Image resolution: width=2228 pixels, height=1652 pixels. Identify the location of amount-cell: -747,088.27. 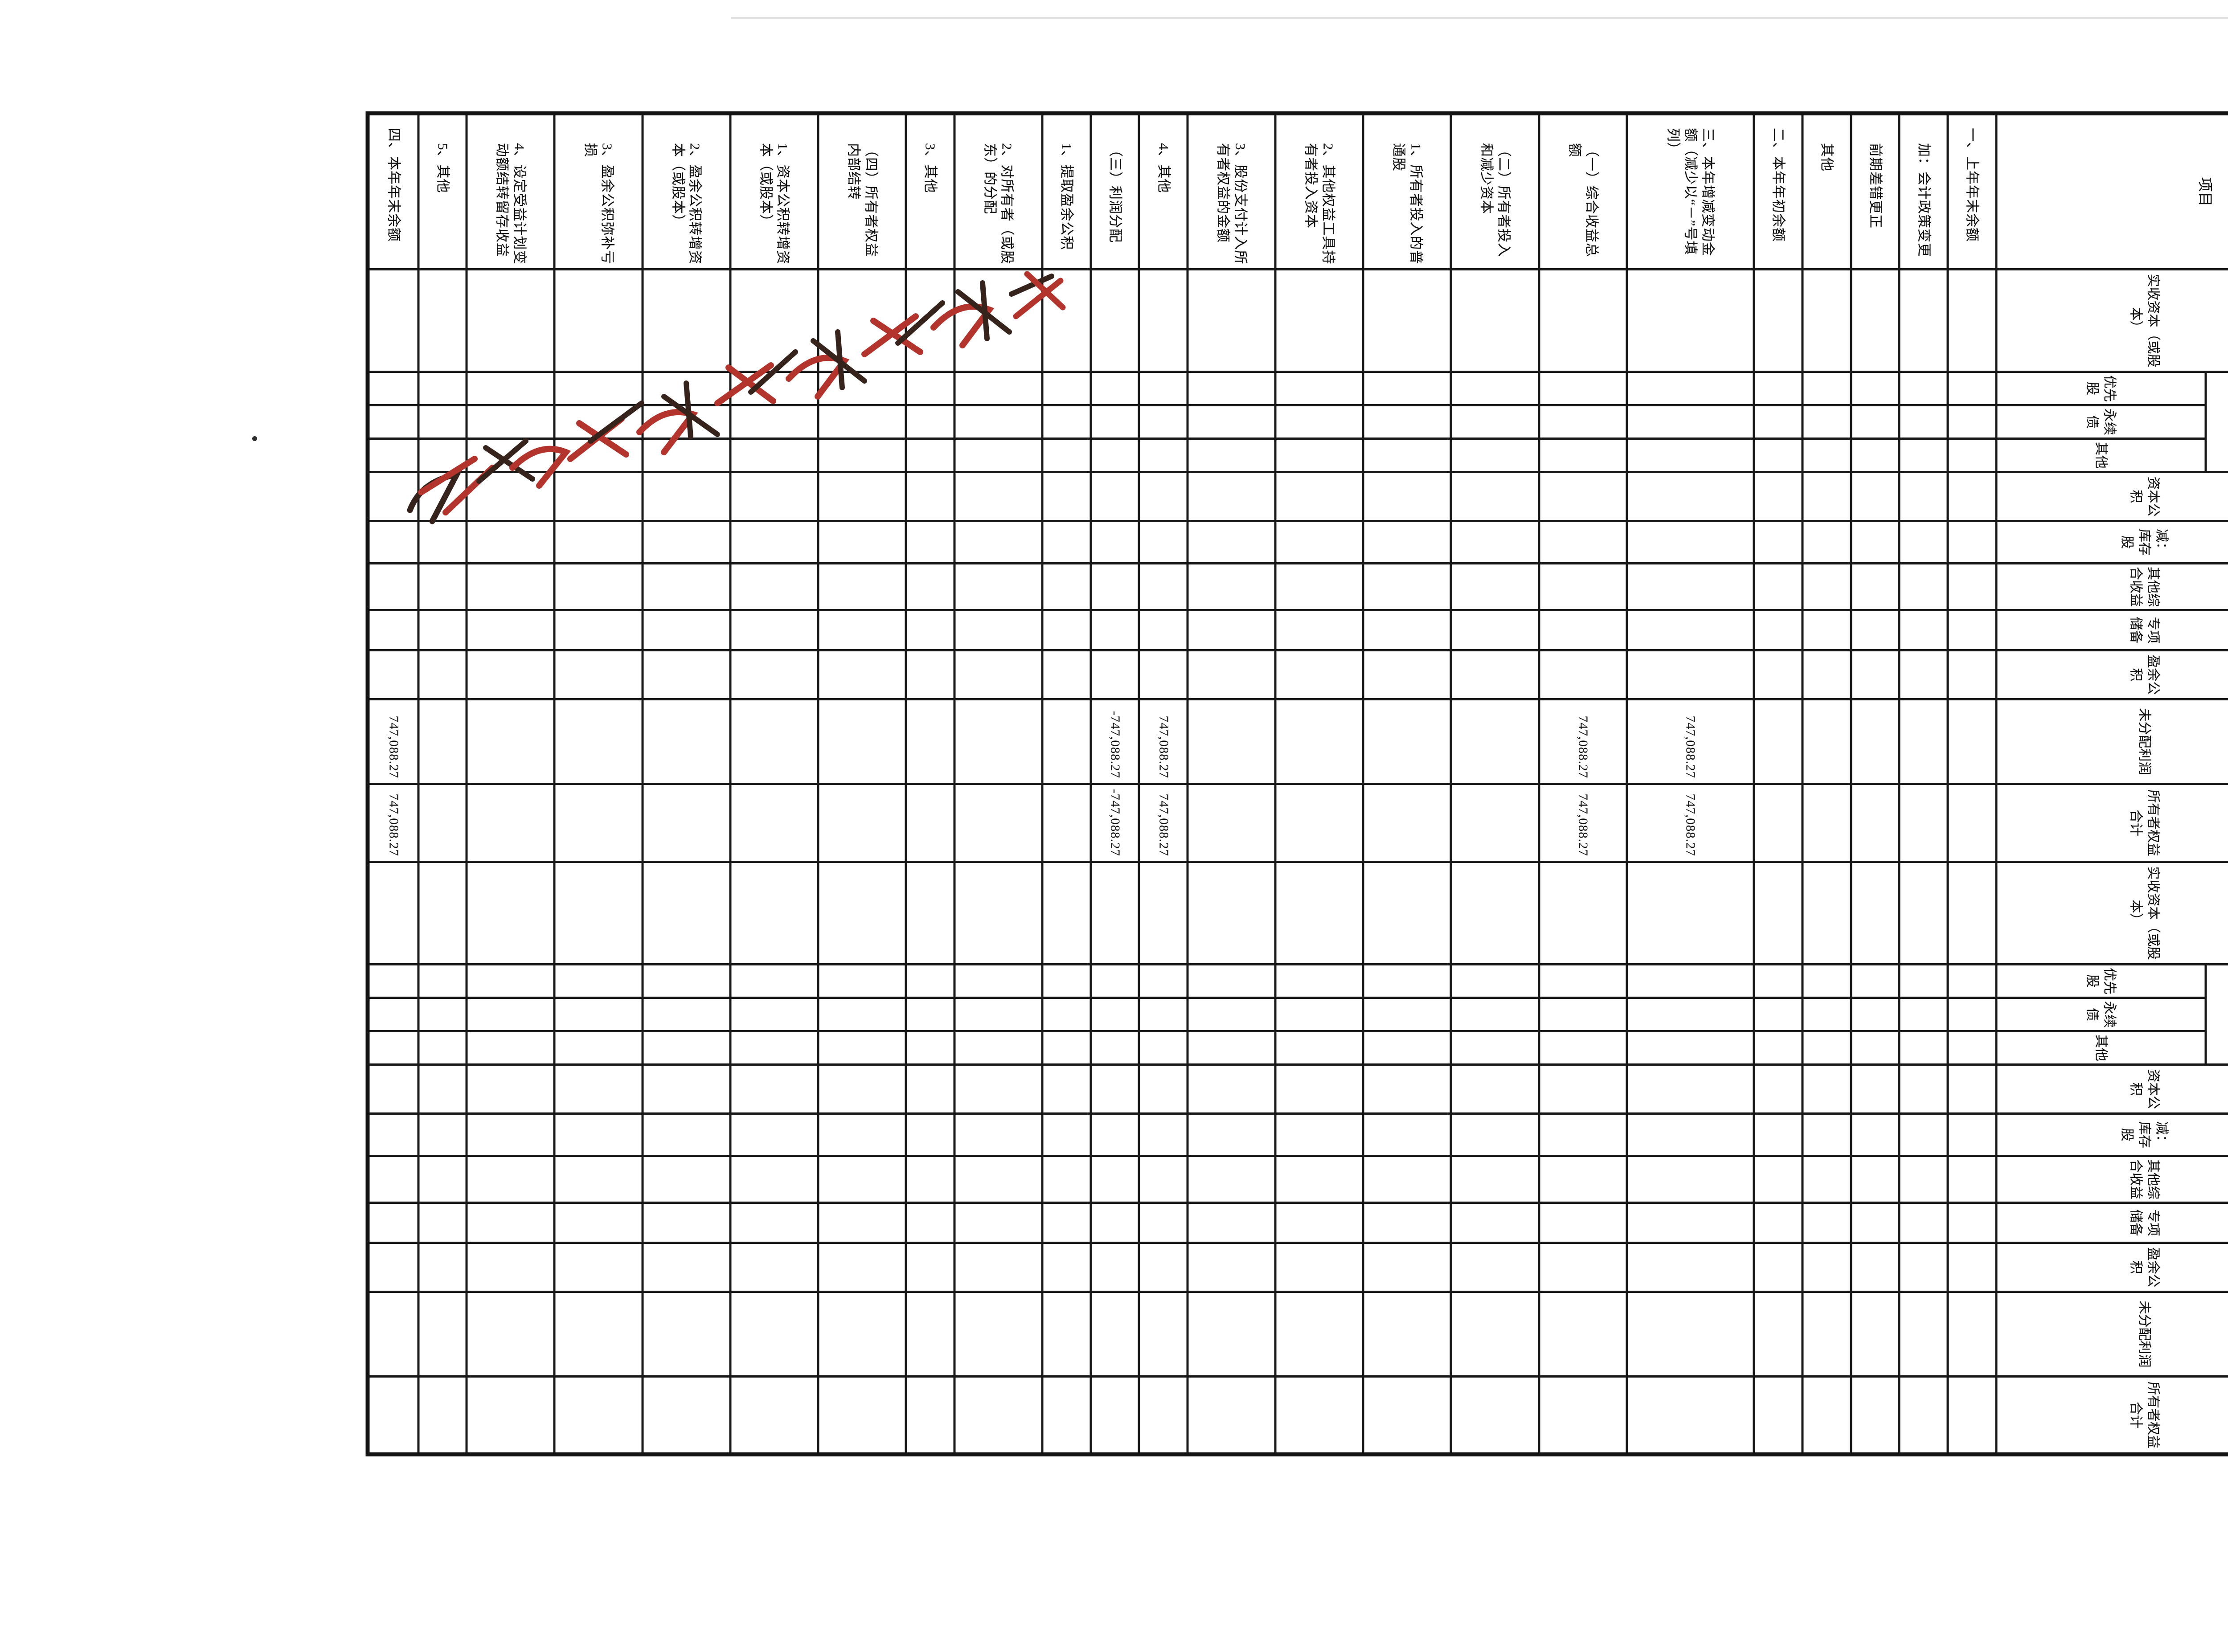
(1114, 823).